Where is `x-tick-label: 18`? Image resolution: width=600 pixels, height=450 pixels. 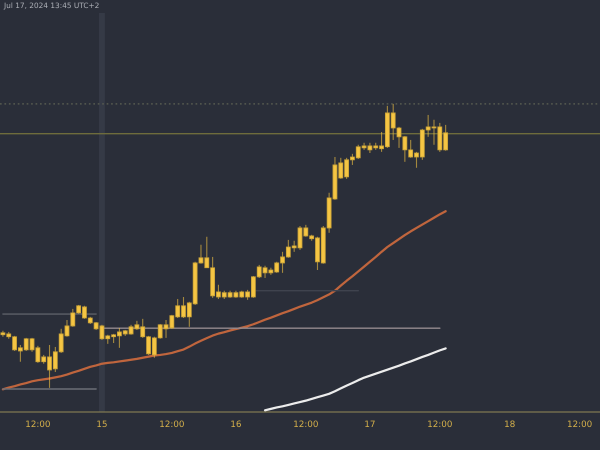
x-tick-label: 18 is located at coordinates (510, 424).